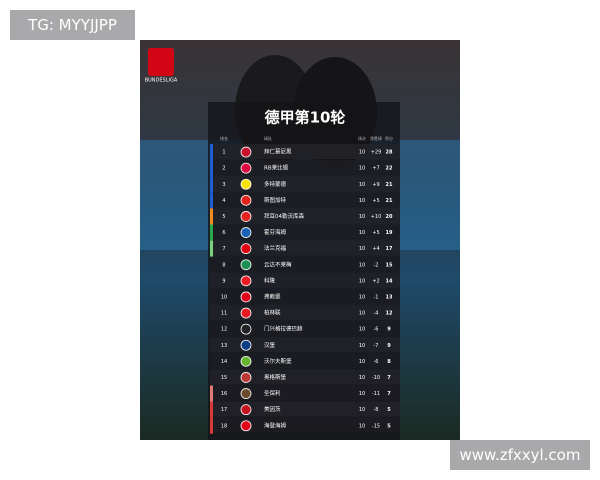  I want to click on cell: 4, so click(223, 201).